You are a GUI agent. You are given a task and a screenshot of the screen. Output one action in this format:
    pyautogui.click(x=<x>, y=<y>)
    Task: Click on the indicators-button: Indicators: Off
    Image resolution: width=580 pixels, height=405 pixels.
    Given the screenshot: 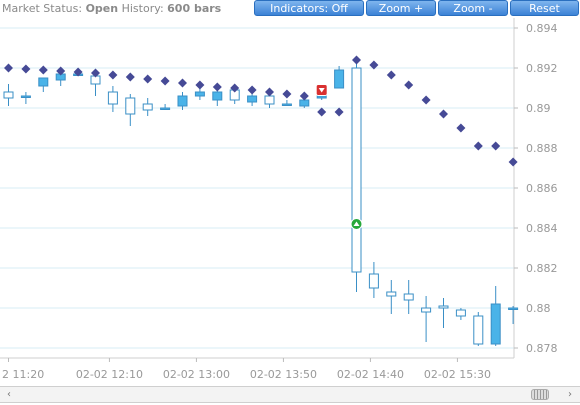 What is the action you would take?
    pyautogui.click(x=309, y=8)
    